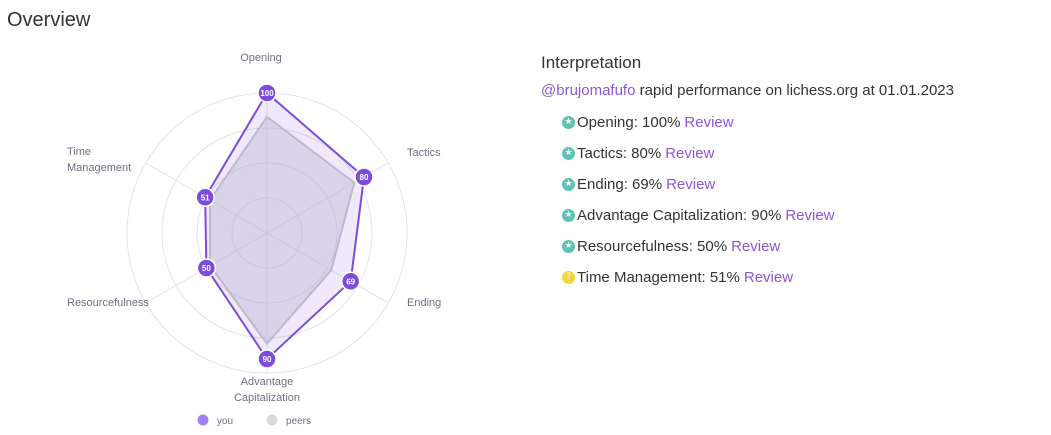 This screenshot has height=435, width=1051. I want to click on data-label: 90, so click(267, 359).